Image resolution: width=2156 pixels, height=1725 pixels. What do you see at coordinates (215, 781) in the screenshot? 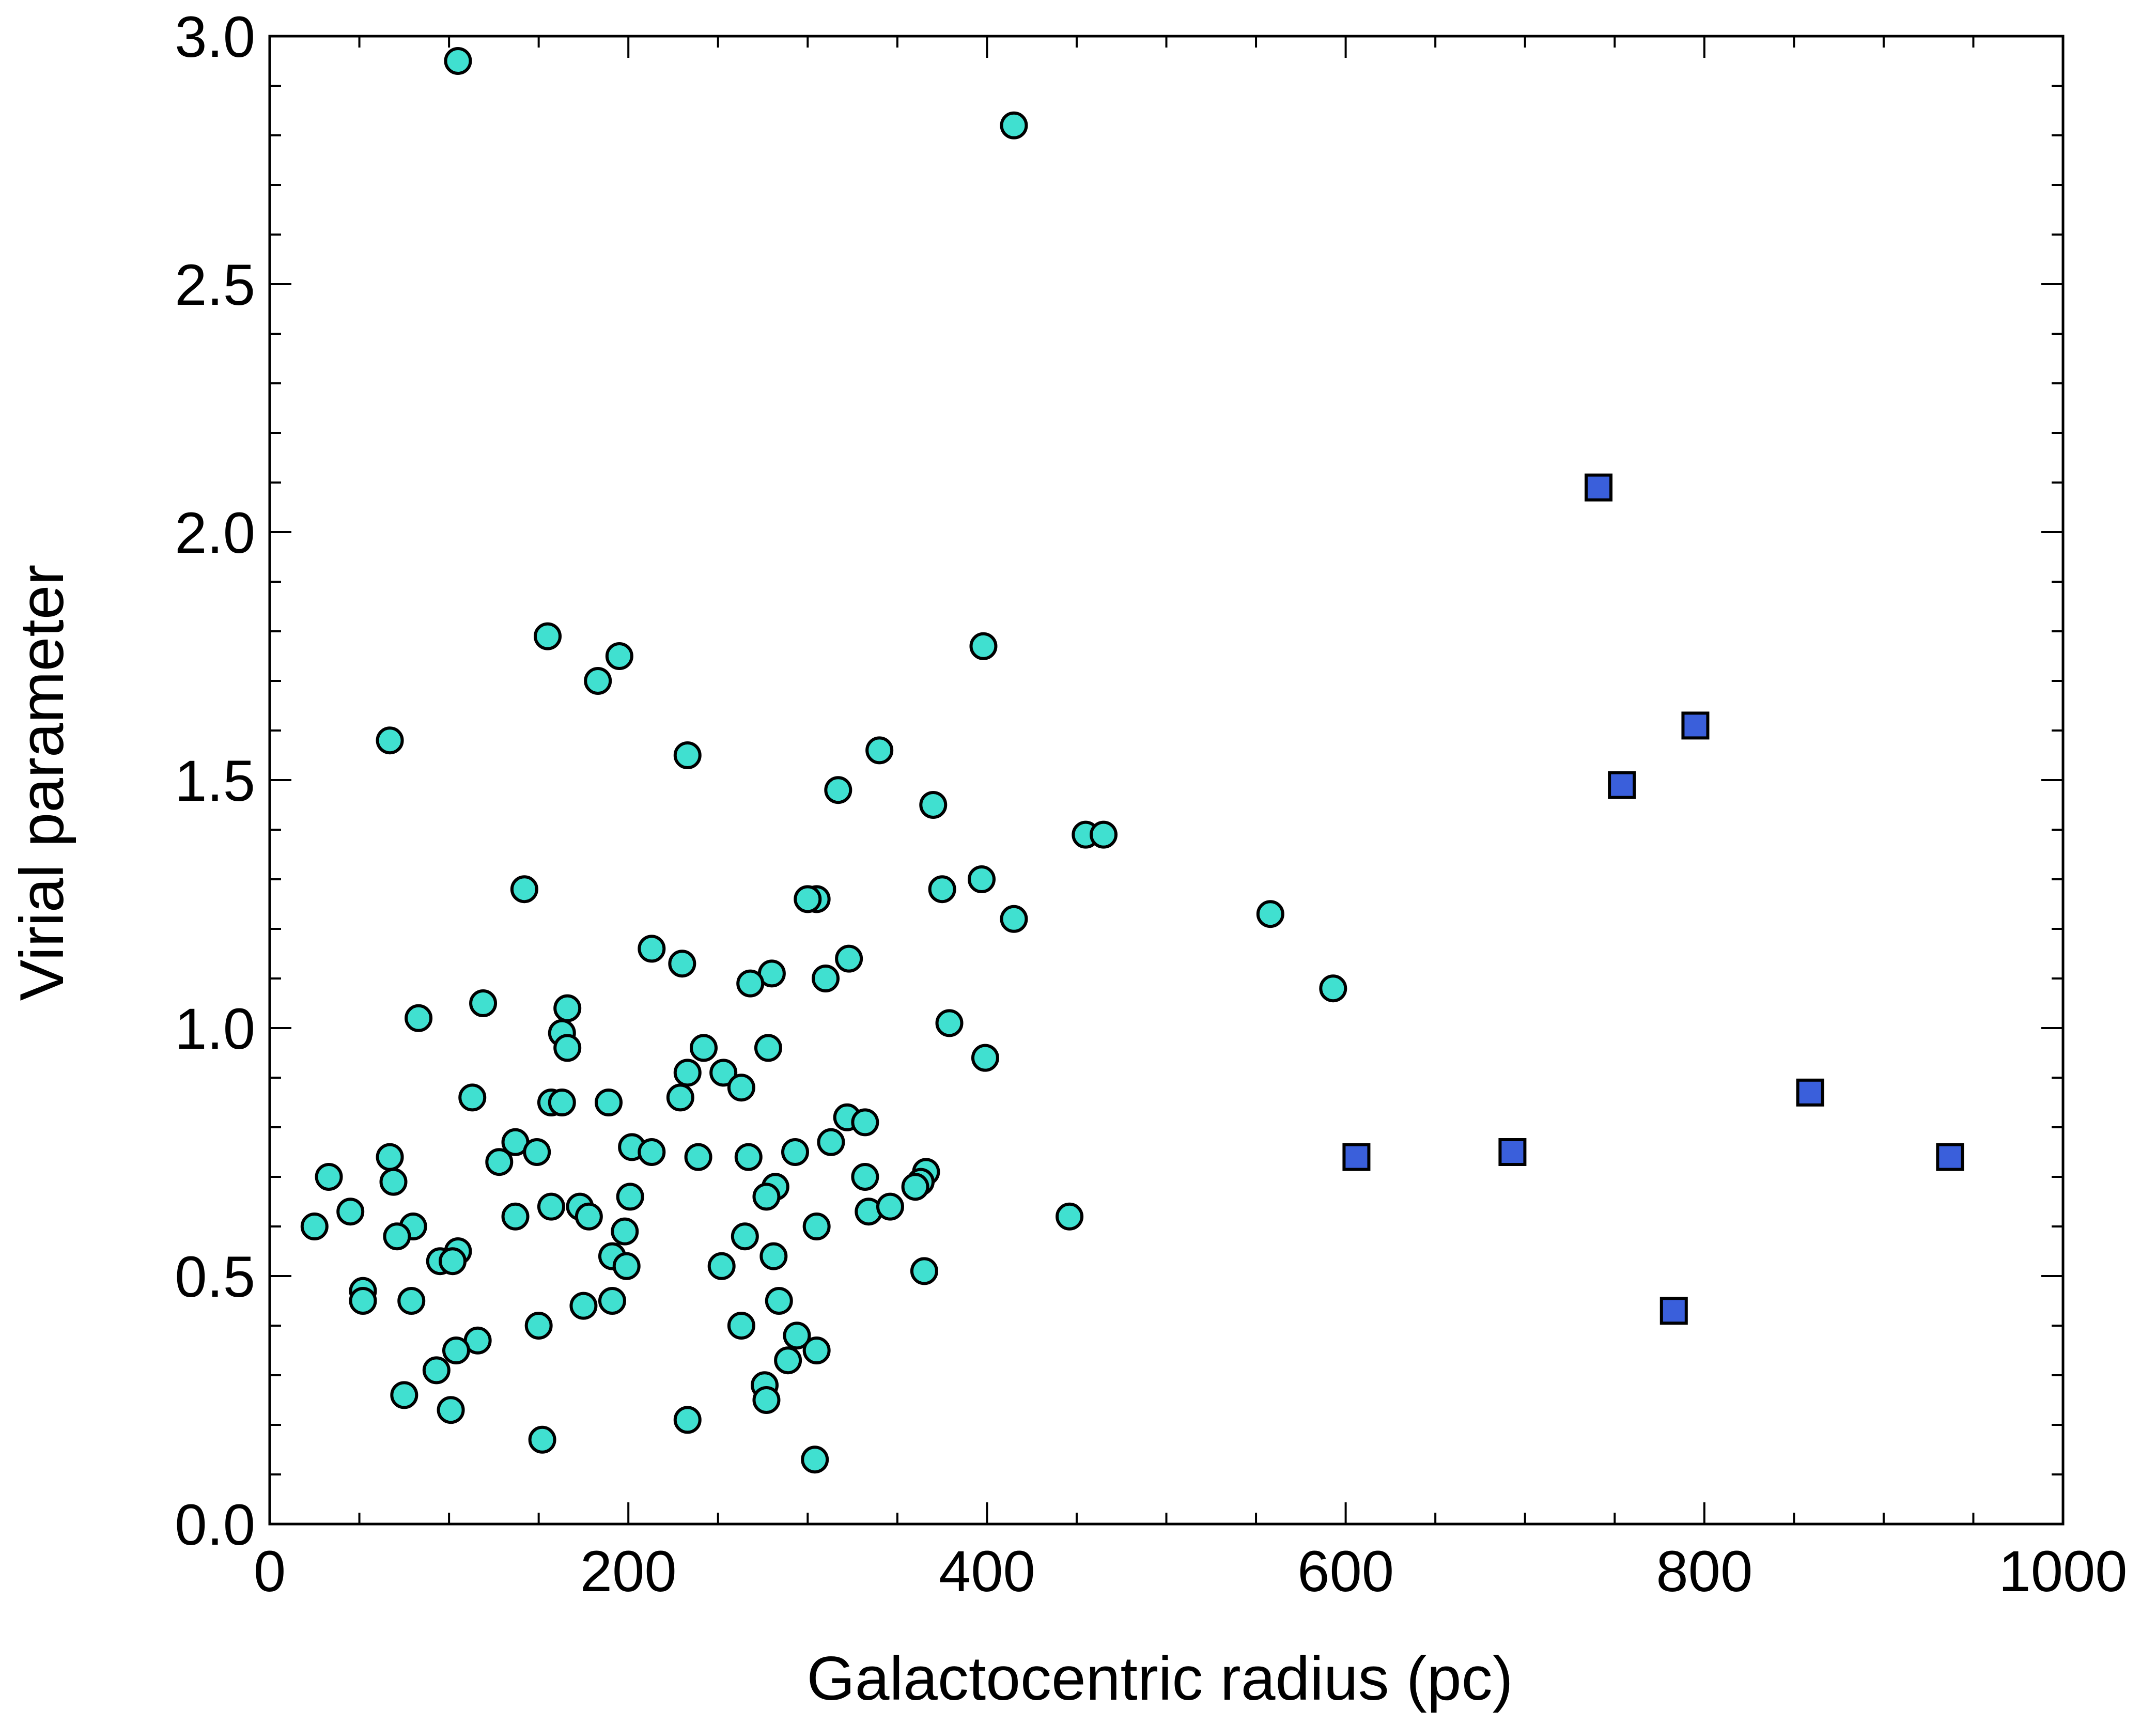
I see `y-tick-label: 1.5` at bounding box center [215, 781].